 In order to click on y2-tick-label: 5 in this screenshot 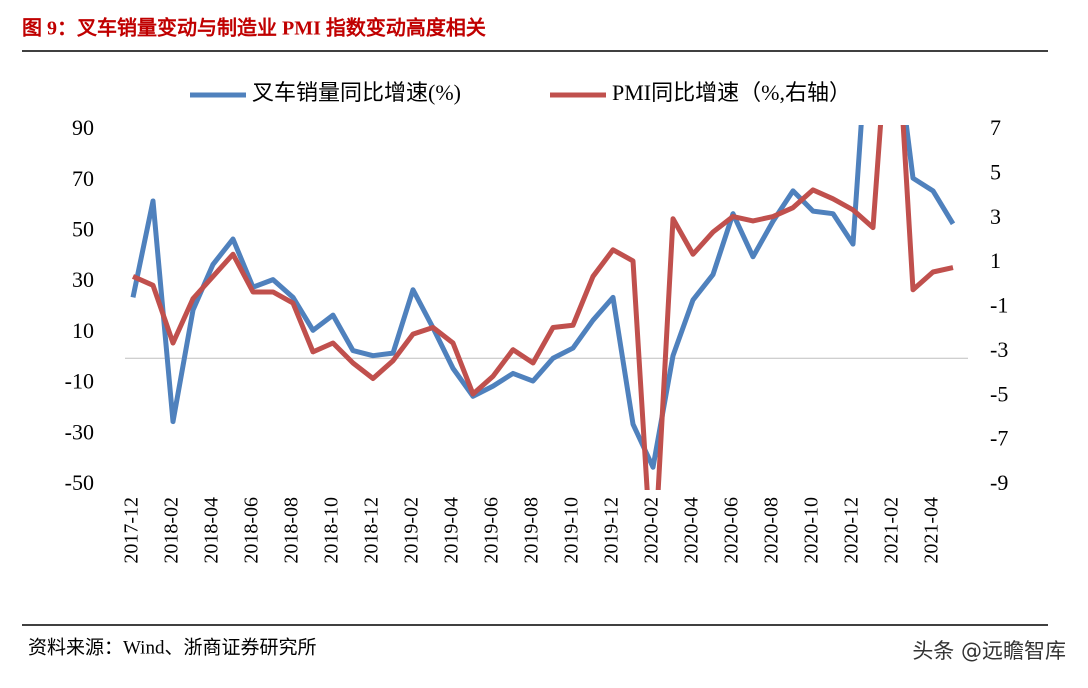, I will do `click(995, 171)`.